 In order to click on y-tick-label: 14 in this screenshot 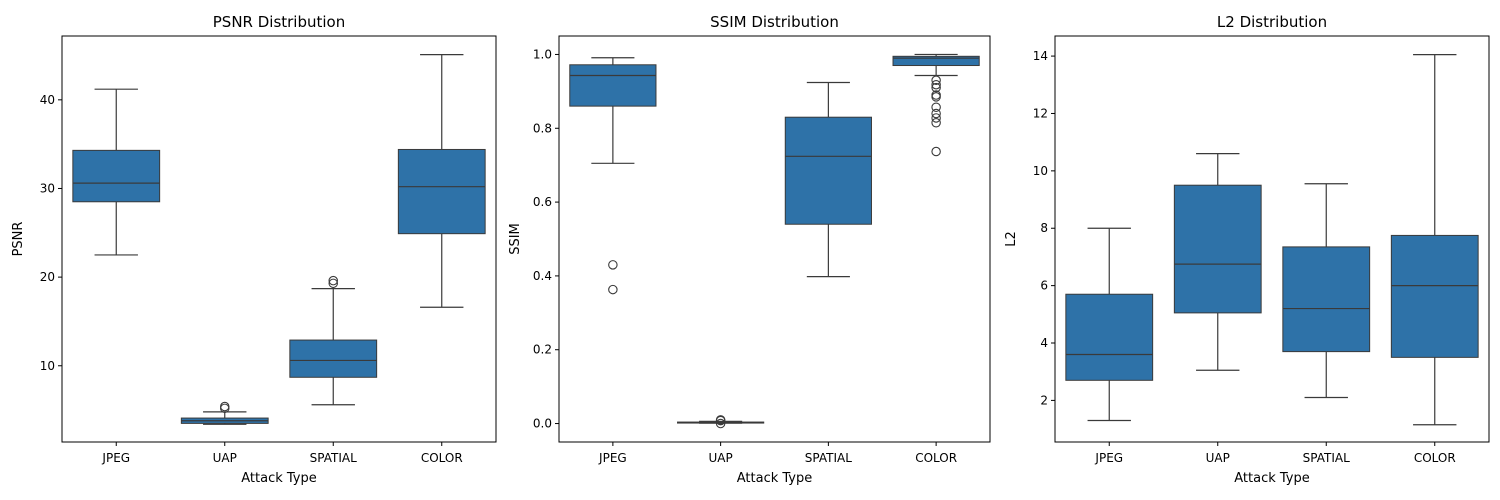, I will do `click(1040, 56)`.